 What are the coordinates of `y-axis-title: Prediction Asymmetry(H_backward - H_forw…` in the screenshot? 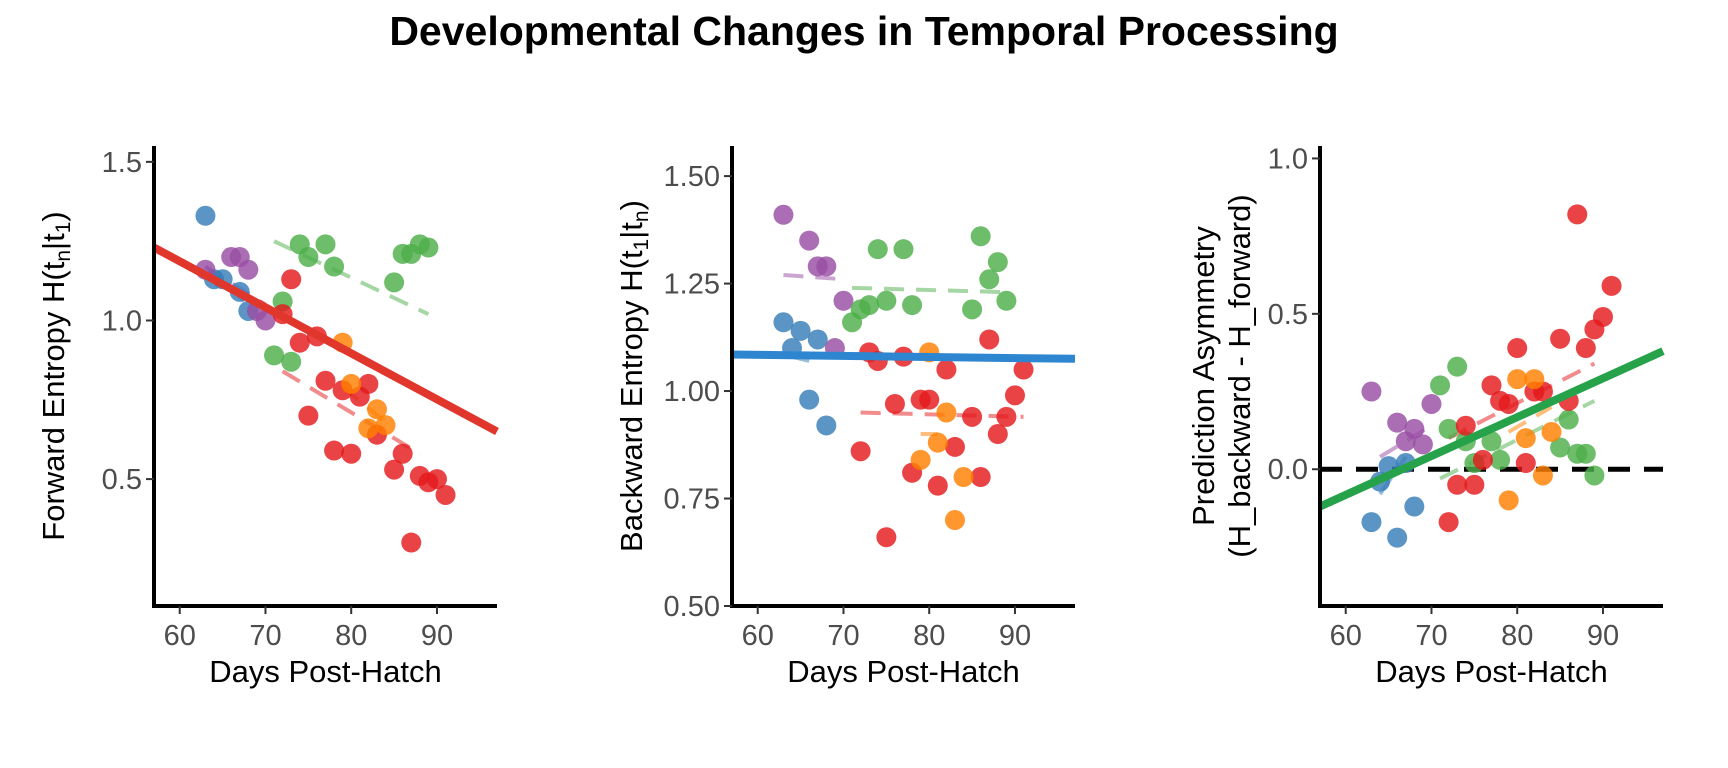 It's located at (1221, 376).